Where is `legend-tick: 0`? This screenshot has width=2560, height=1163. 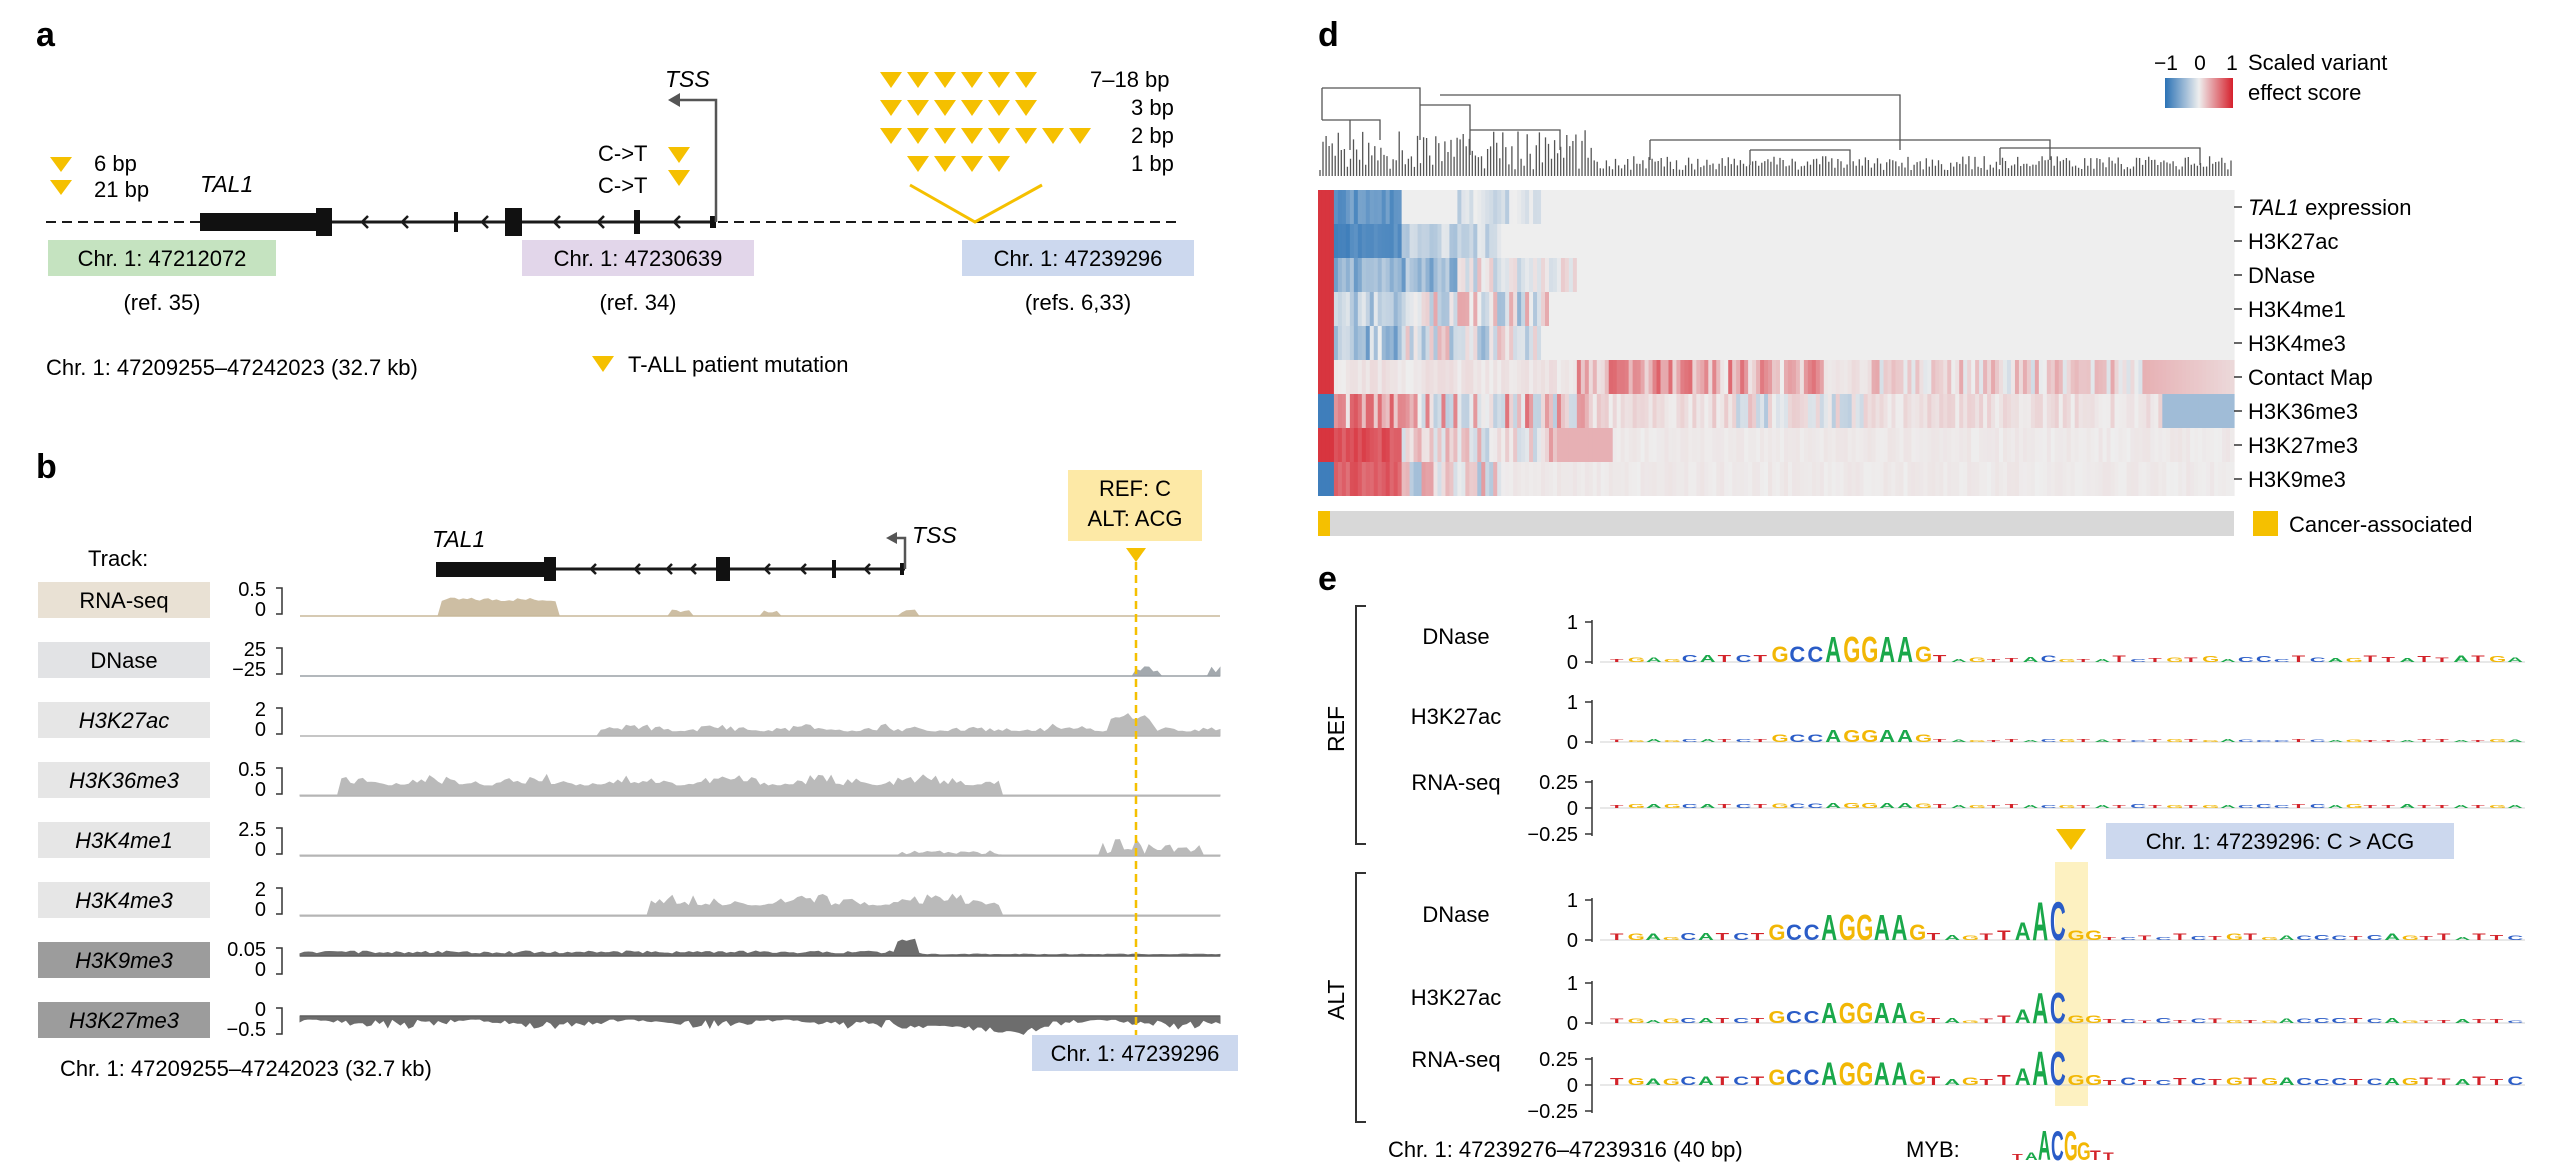
legend-tick: 0 is located at coordinates (2200, 63).